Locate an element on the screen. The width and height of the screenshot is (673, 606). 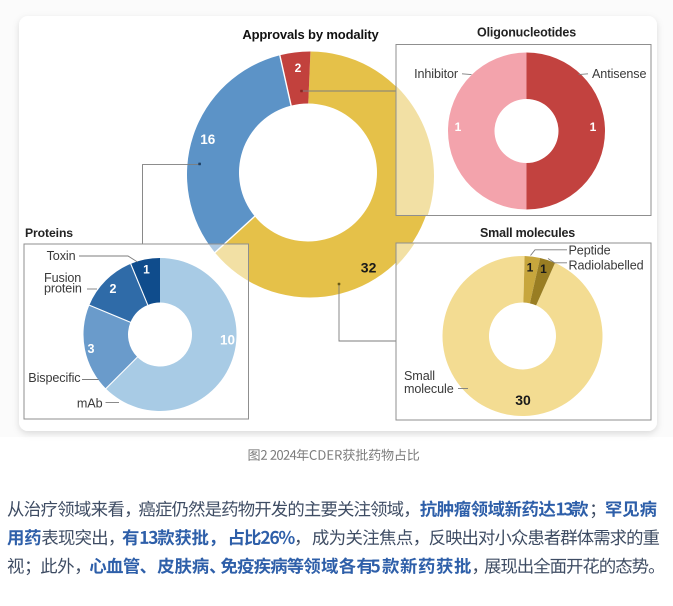
svg-text: Oligonucleotides is located at coordinates (526, 33).